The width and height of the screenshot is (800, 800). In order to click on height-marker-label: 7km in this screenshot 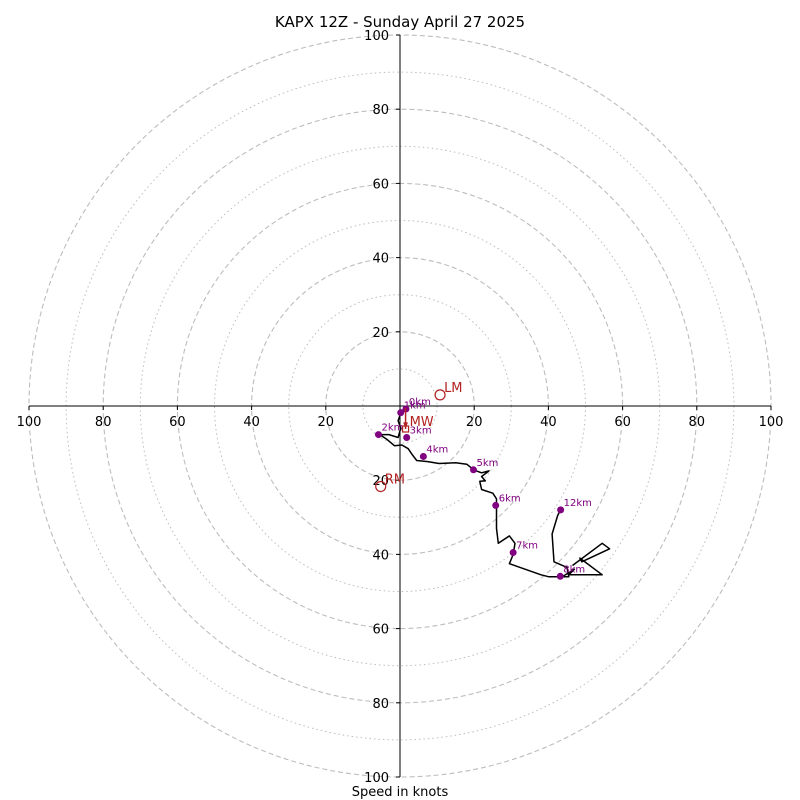, I will do `click(527, 546)`.